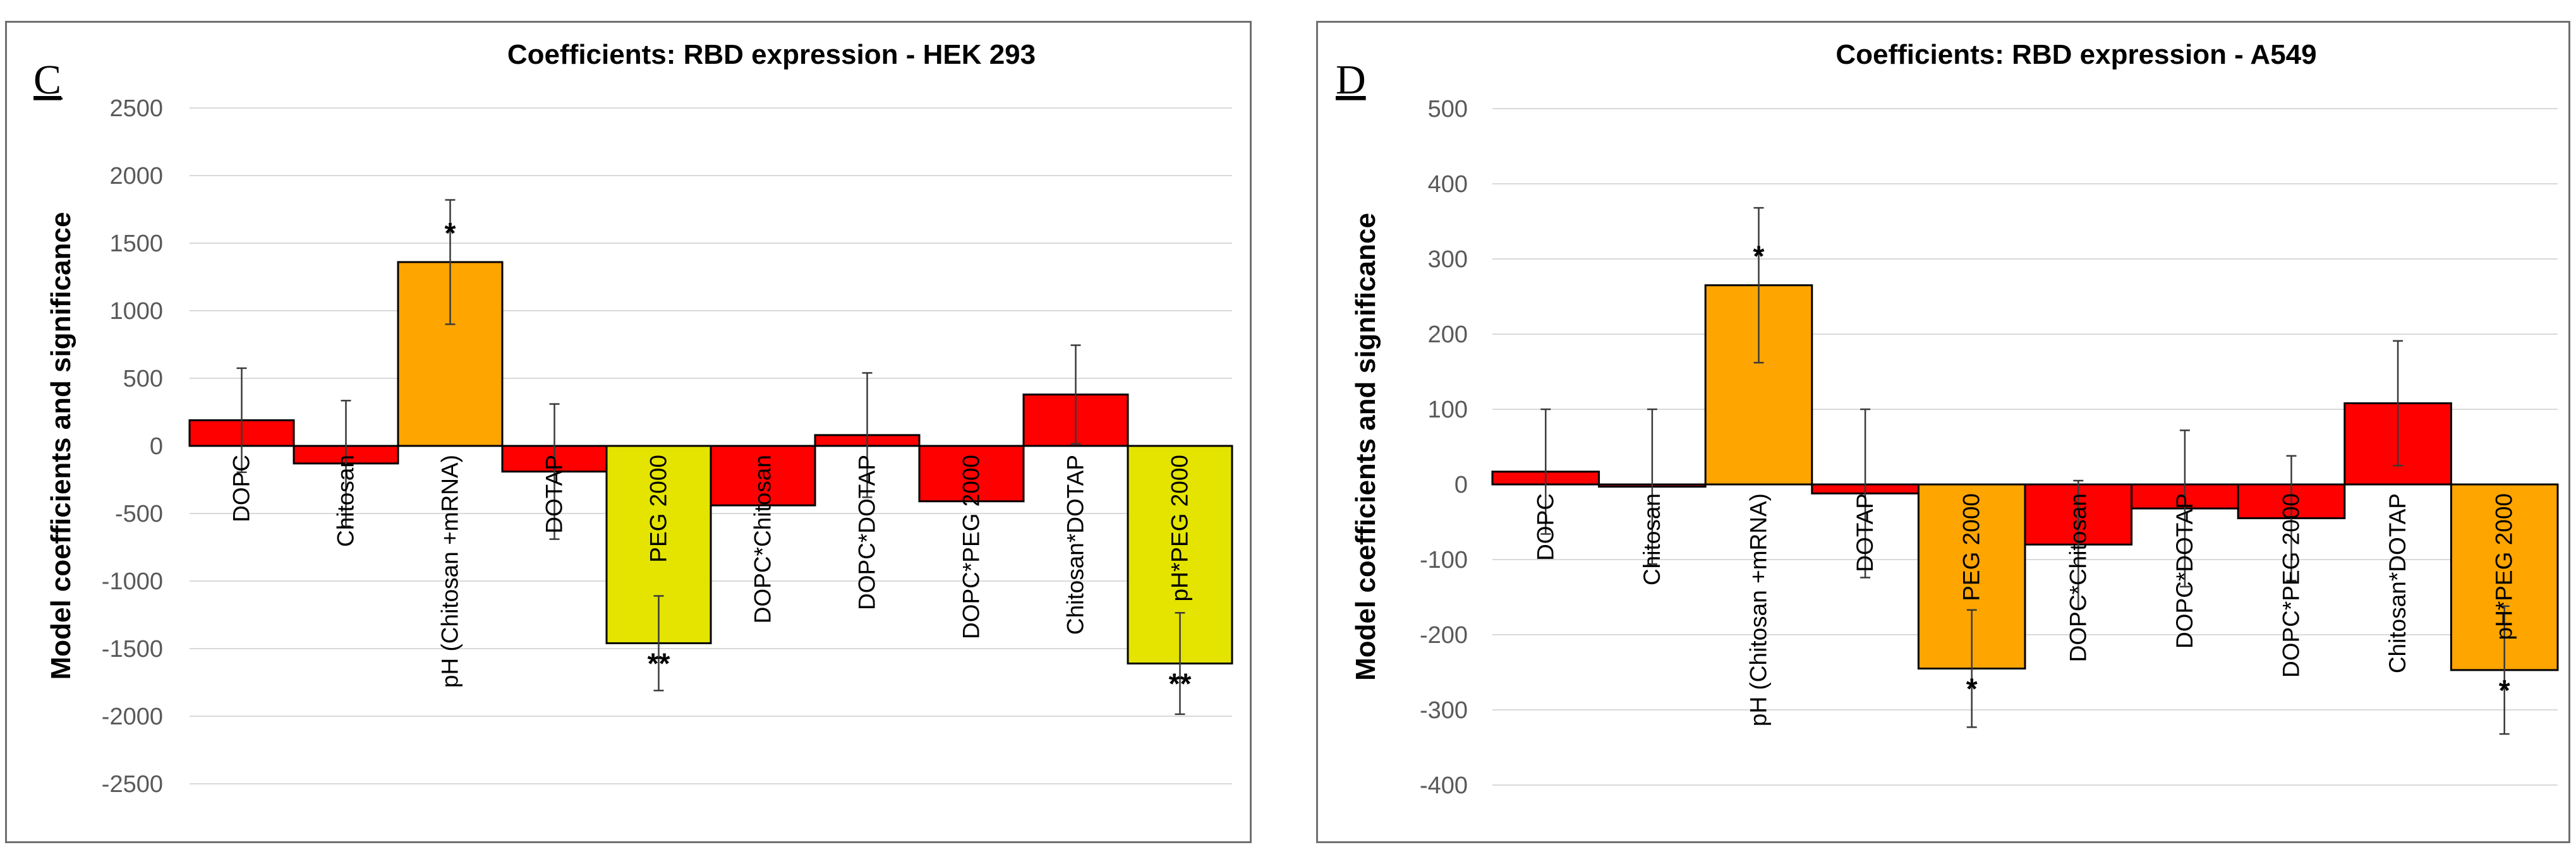  I want to click on y-tick-label: -2000, so click(132, 717).